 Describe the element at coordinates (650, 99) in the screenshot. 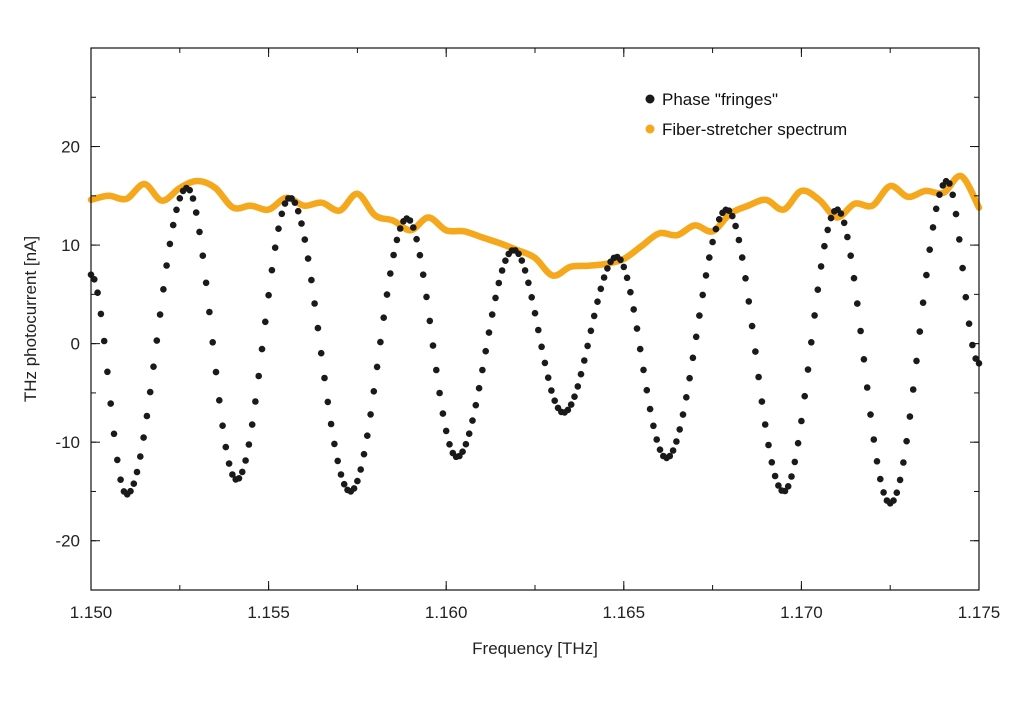

I see `legend-marker-phase-fringes` at that location.